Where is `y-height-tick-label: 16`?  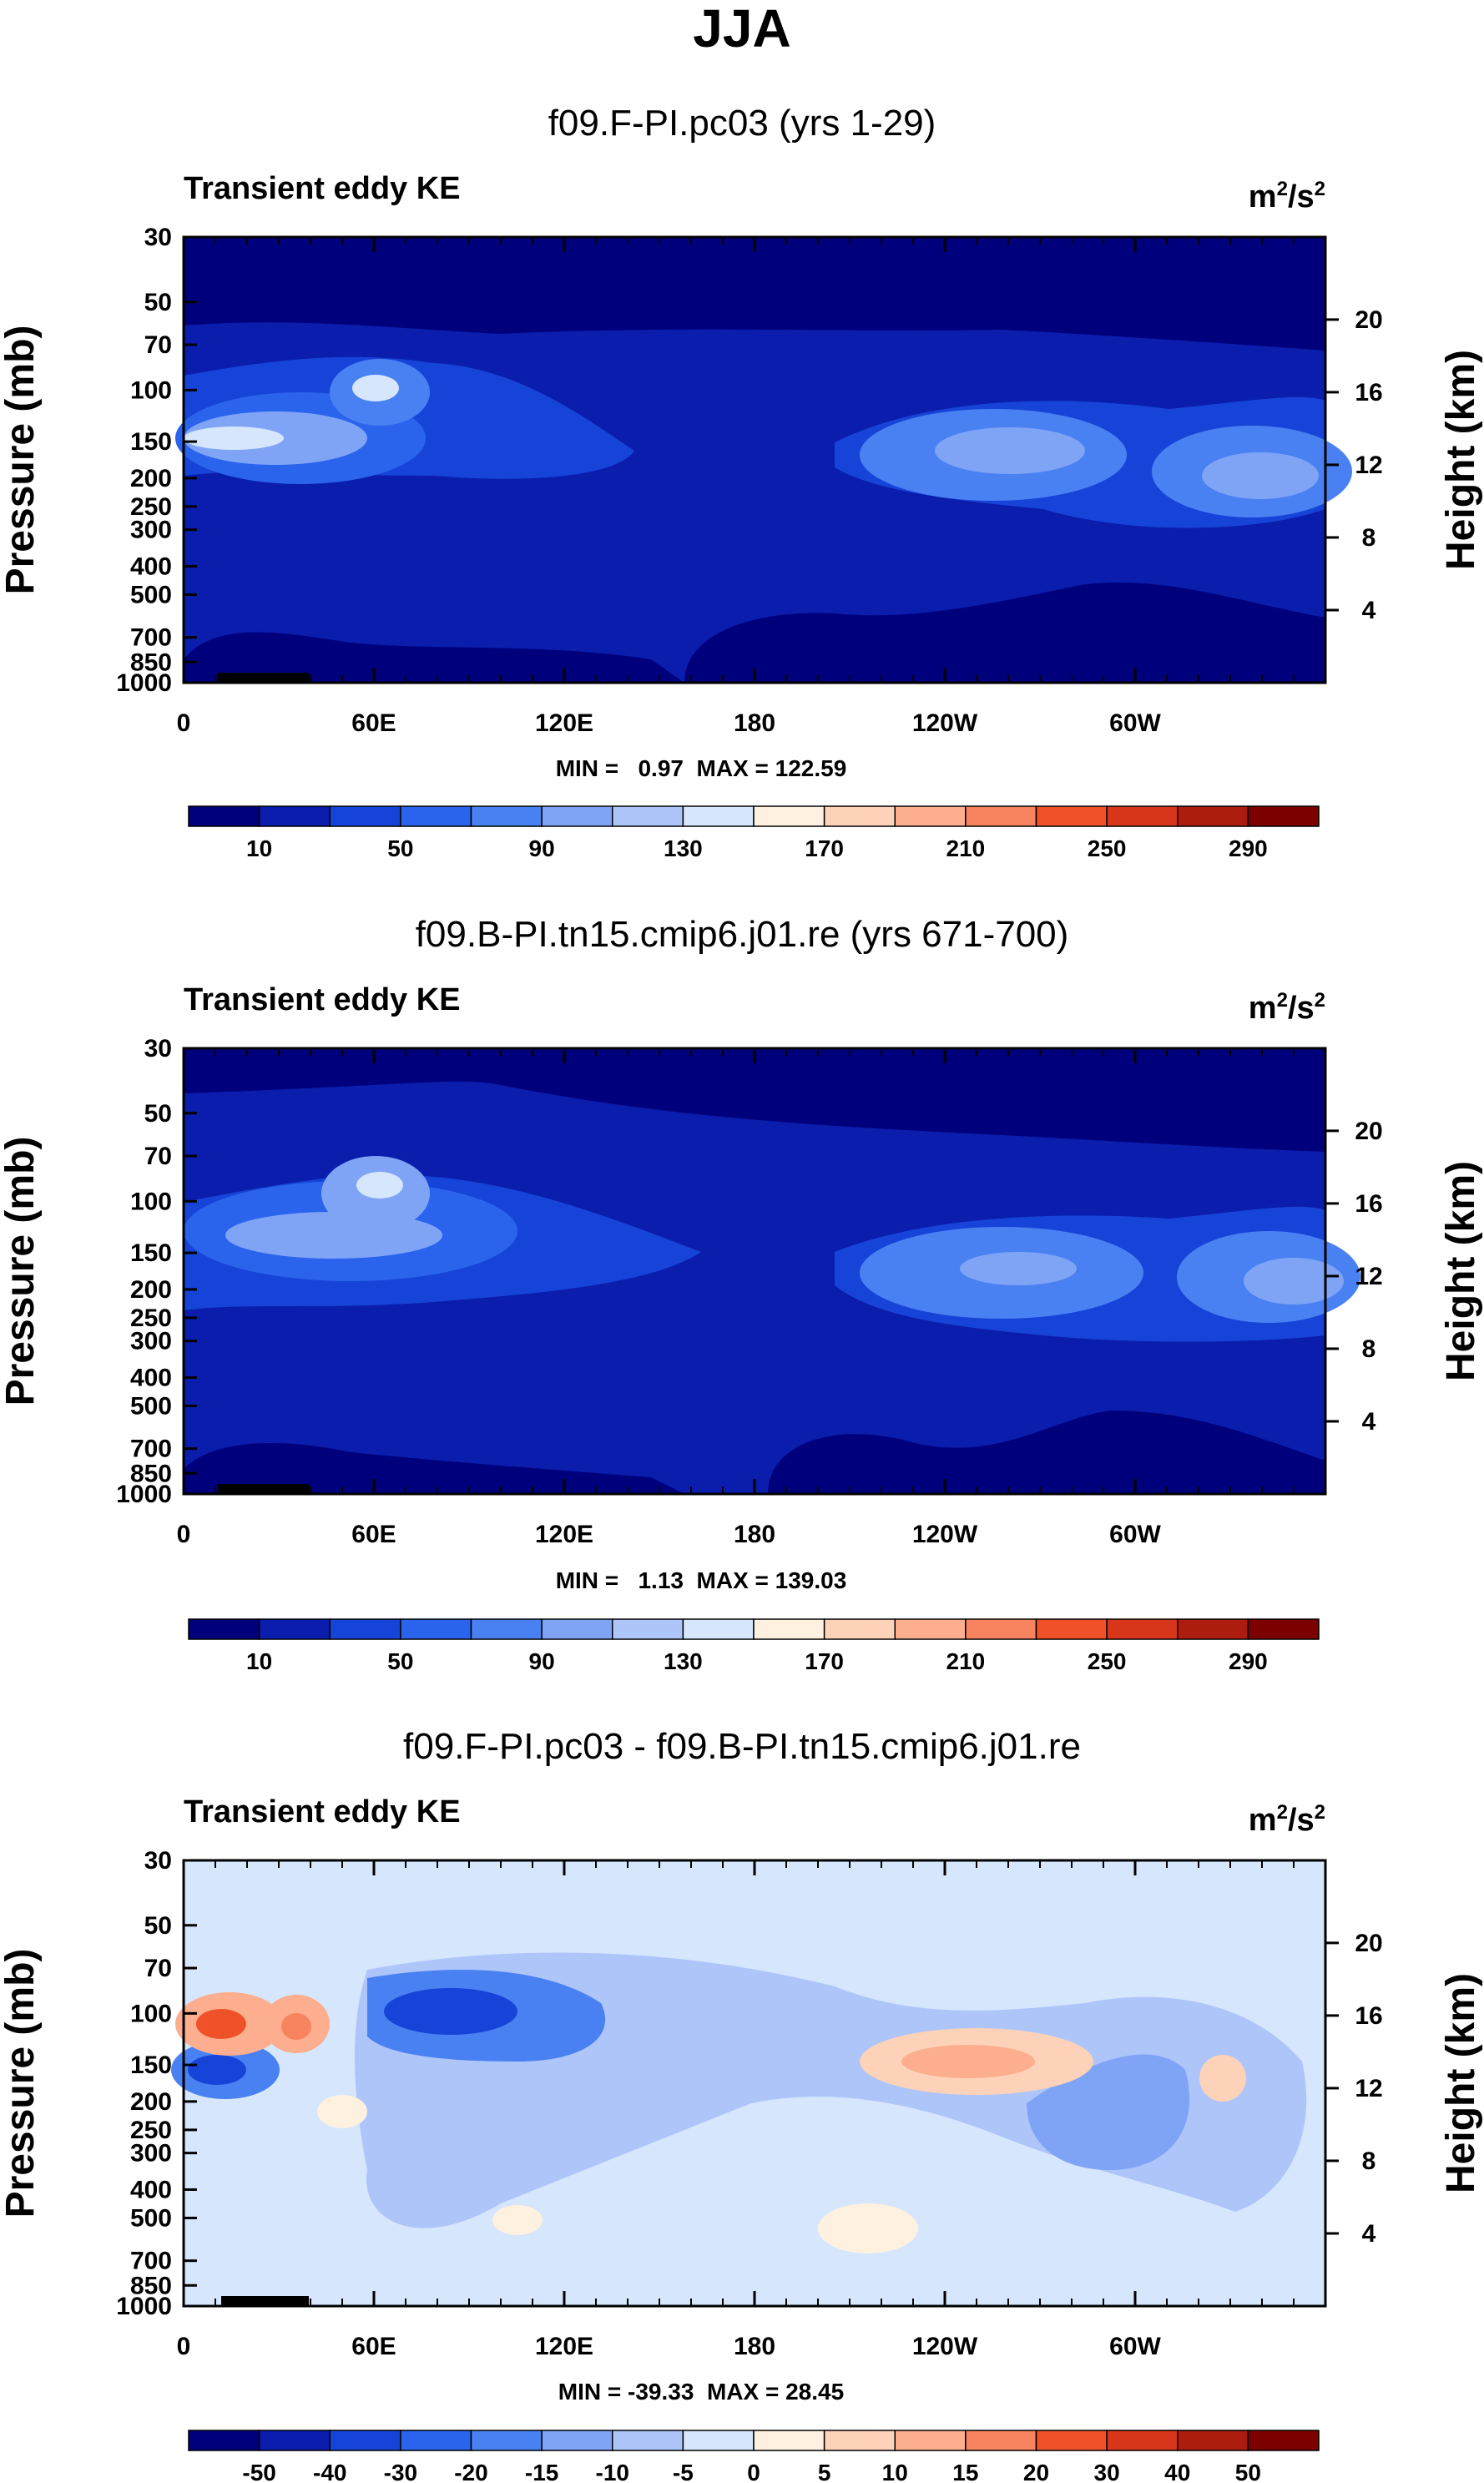
y-height-tick-label: 16 is located at coordinates (1368, 2016).